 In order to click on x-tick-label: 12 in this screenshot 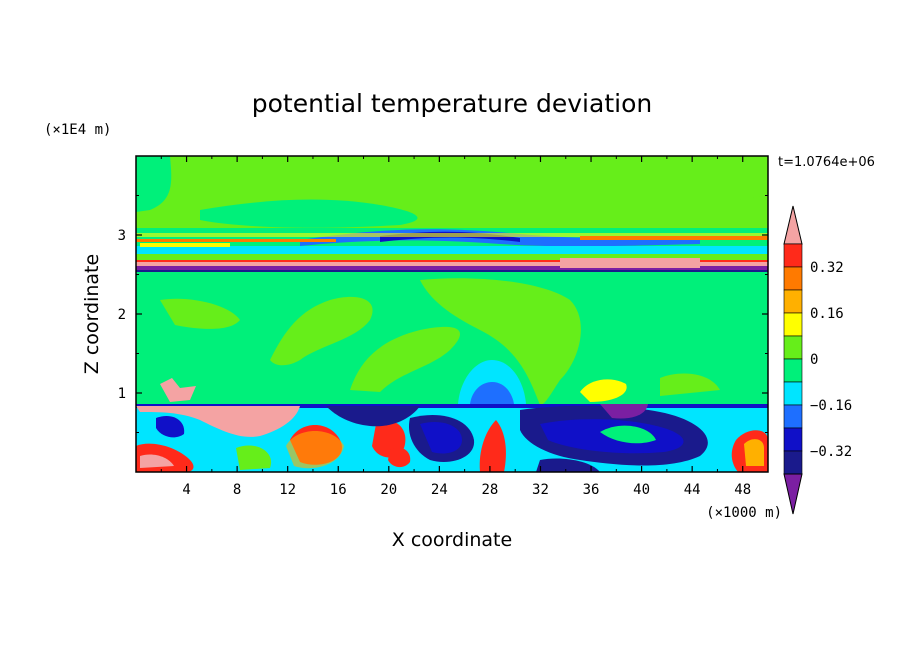, I will do `click(287, 490)`.